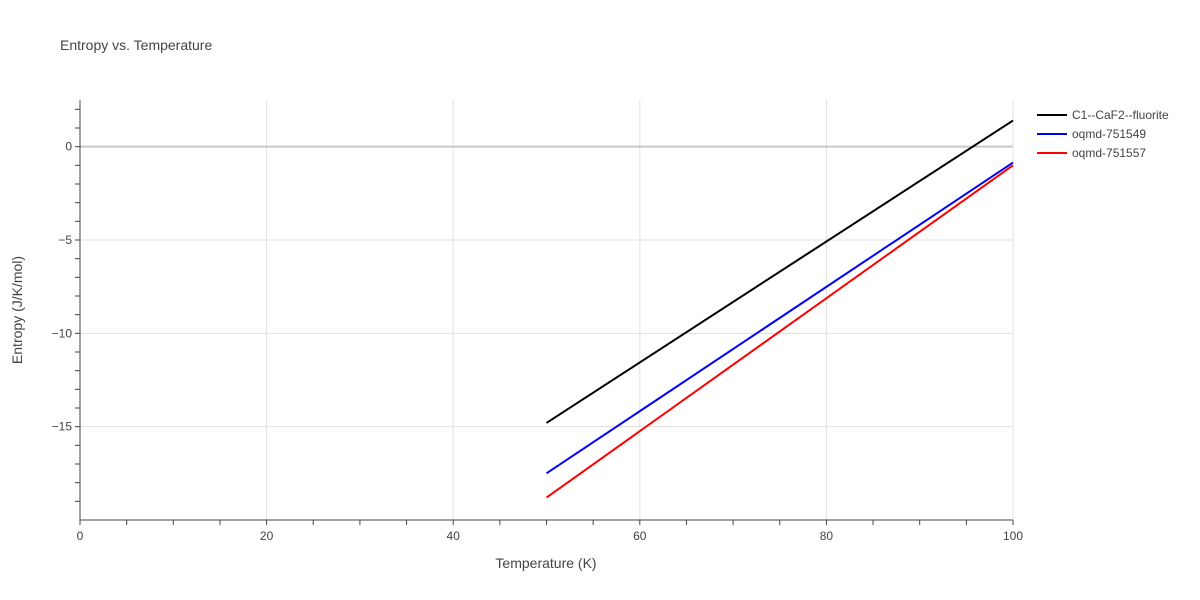 The width and height of the screenshot is (1200, 600). I want to click on legend-label: oqmd-751557, so click(1109, 153).